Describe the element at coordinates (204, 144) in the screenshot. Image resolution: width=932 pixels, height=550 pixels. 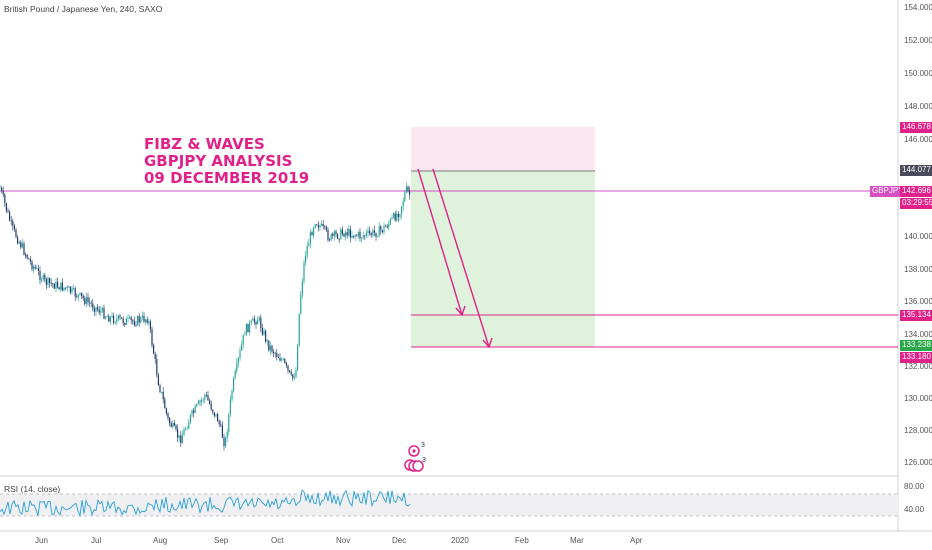
I see `annotation-line-1: FIBZ & WAVES` at that location.